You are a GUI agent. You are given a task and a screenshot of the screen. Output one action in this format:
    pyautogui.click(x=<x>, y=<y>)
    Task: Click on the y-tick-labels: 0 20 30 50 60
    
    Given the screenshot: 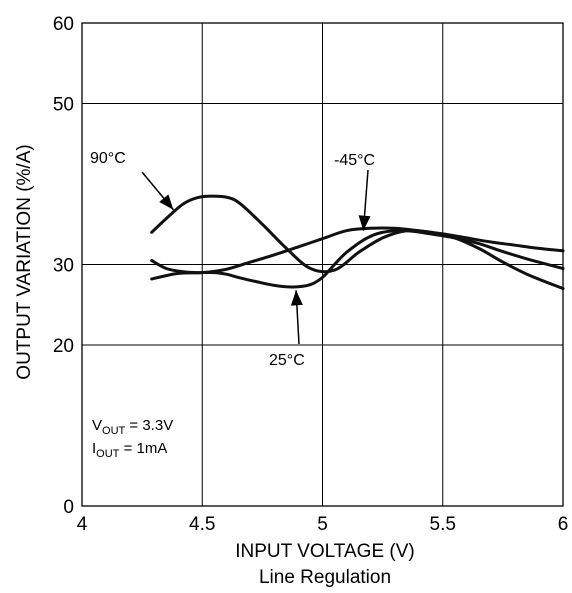 What is the action you would take?
    pyautogui.click(x=63, y=266)
    